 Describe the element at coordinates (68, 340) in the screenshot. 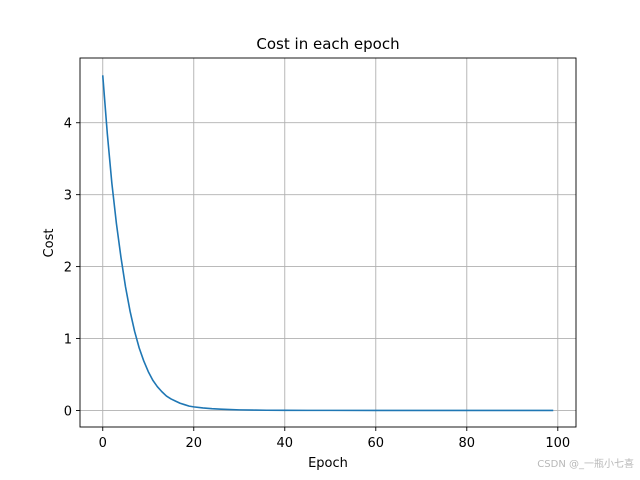

I see `y-tick-label: 1` at that location.